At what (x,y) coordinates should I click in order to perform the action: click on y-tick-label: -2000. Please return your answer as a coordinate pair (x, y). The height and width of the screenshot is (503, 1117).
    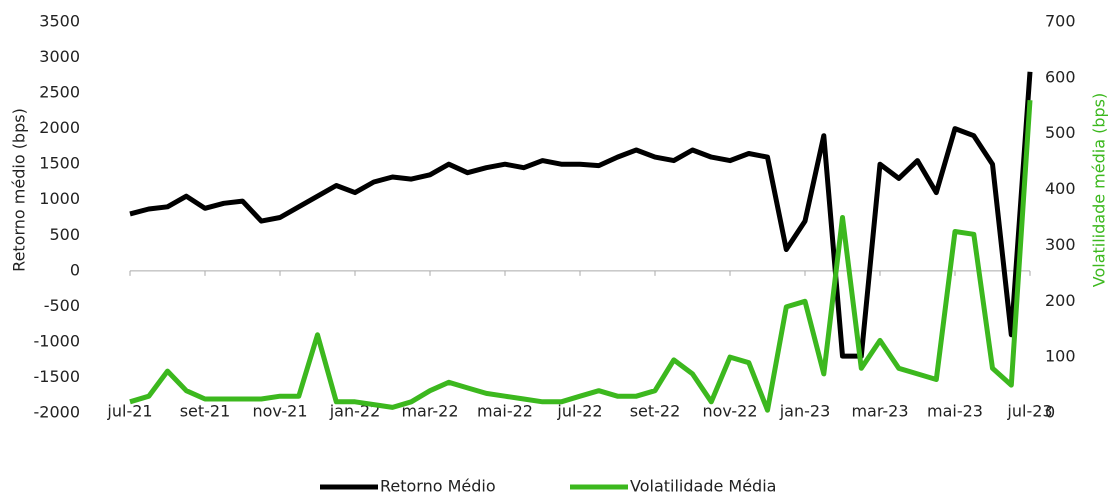
    Looking at the image, I should click on (57, 412).